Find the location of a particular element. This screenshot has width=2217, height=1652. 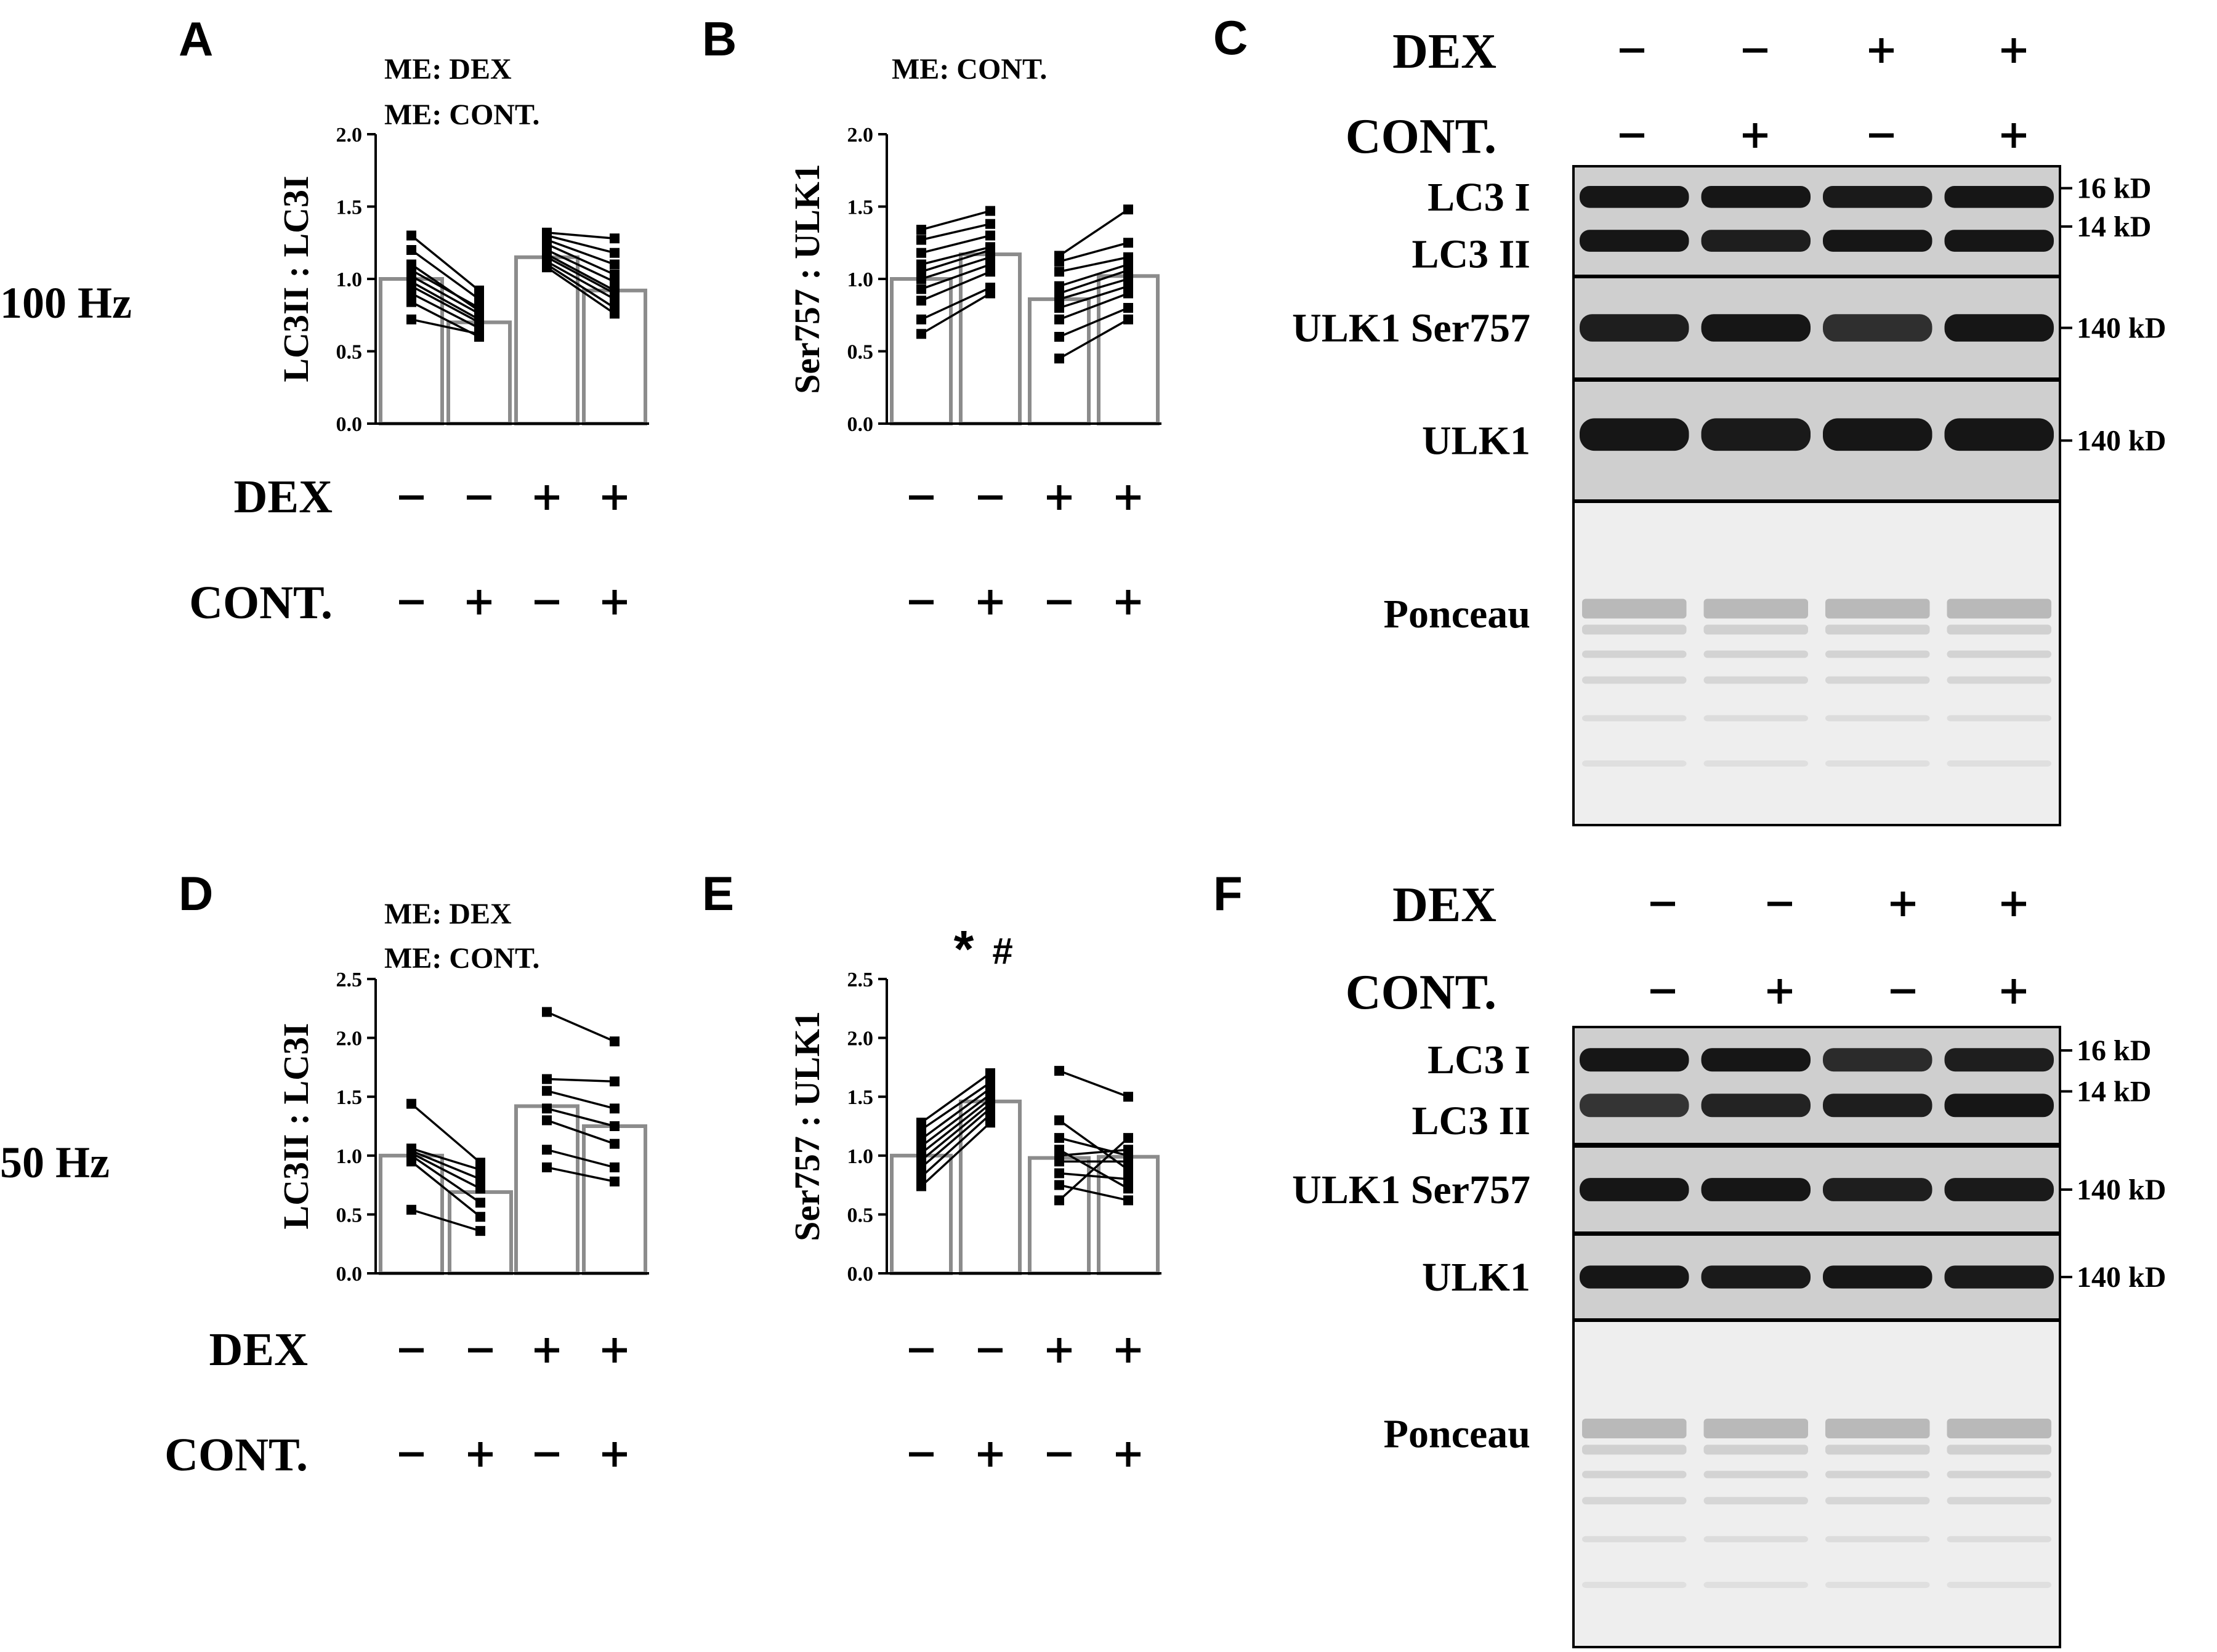

mw-marker-14kd: 14 kD is located at coordinates (2114, 1092).